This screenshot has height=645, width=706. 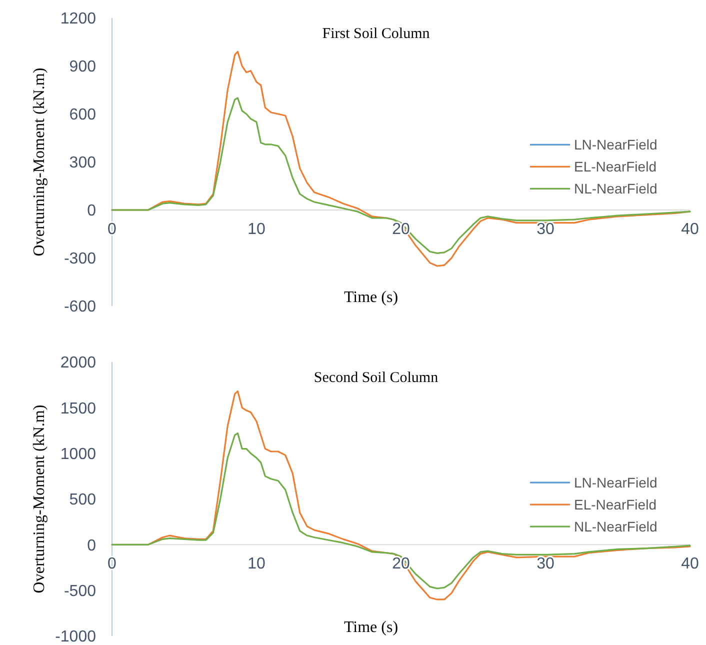 I want to click on text: First Soil Column, so click(x=376, y=34).